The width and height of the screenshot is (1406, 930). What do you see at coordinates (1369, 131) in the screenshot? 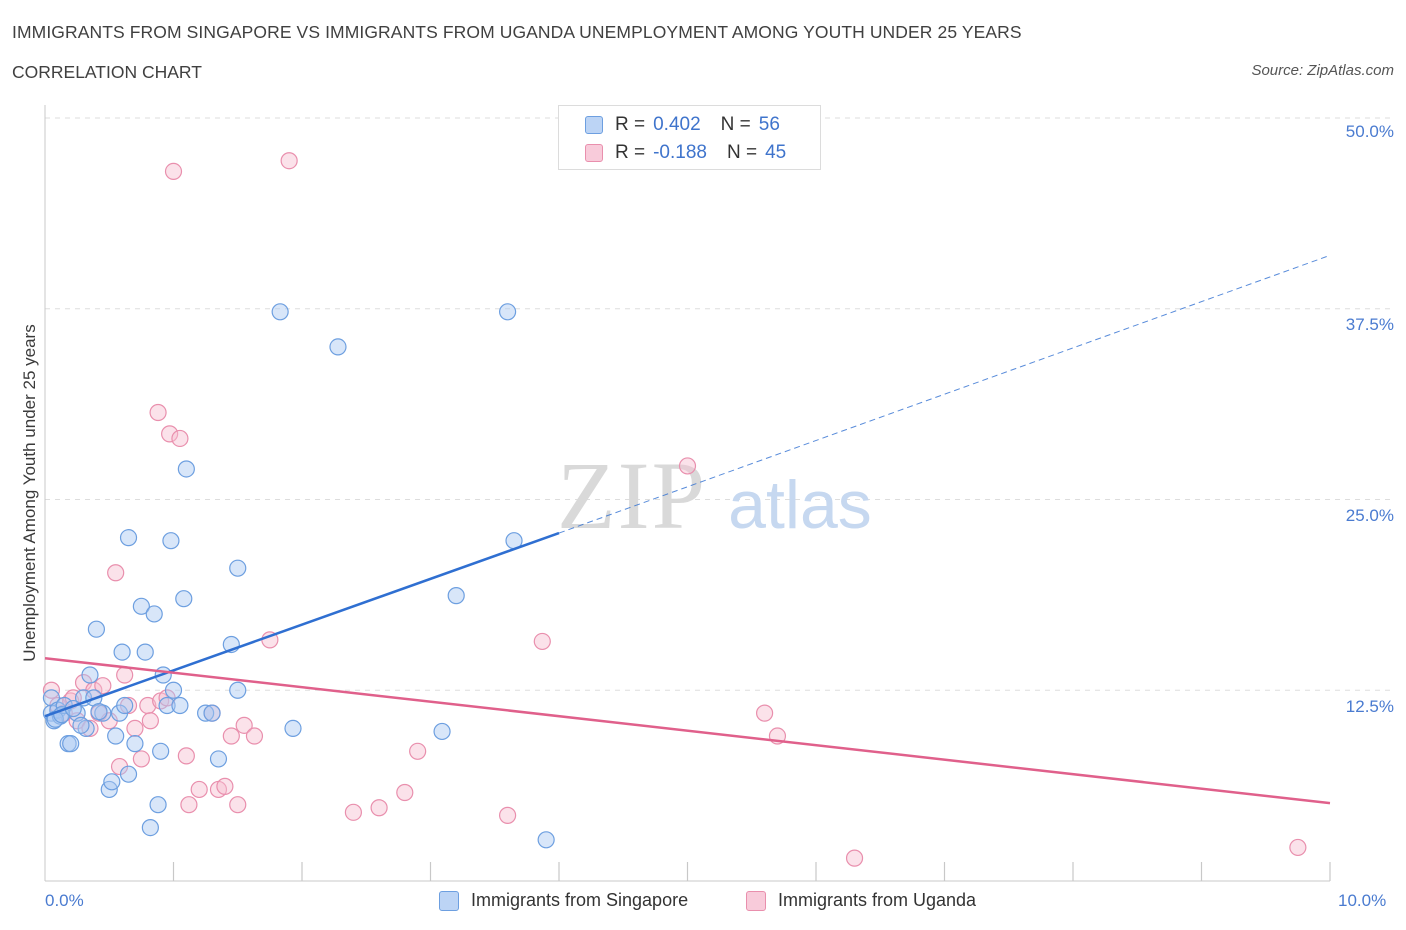
I see `y-tick-label: 50.0%` at bounding box center [1369, 131].